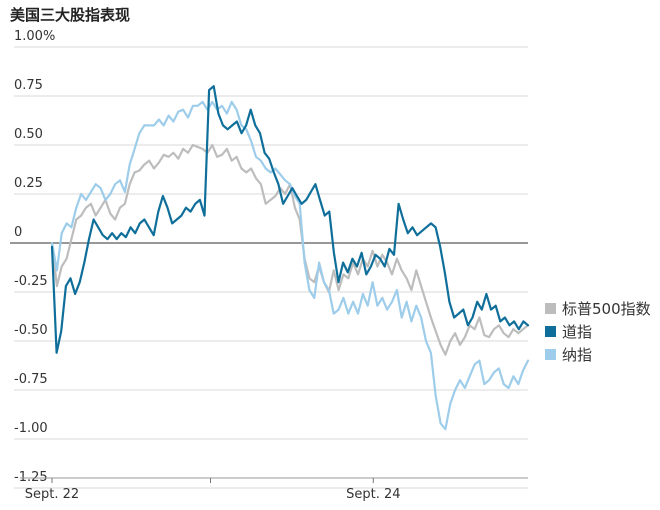  Describe the element at coordinates (373, 494) in the screenshot. I see `x-tick-label: Sept. 24` at that location.